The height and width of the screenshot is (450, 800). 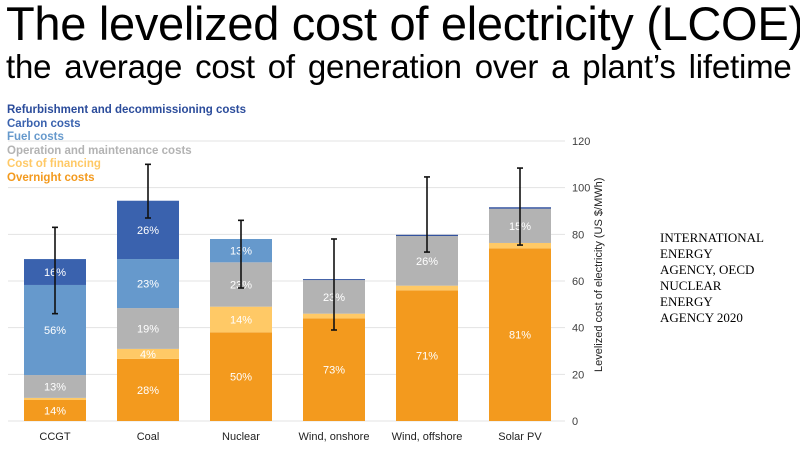 I want to click on segment-label: 4%, so click(x=148, y=355).